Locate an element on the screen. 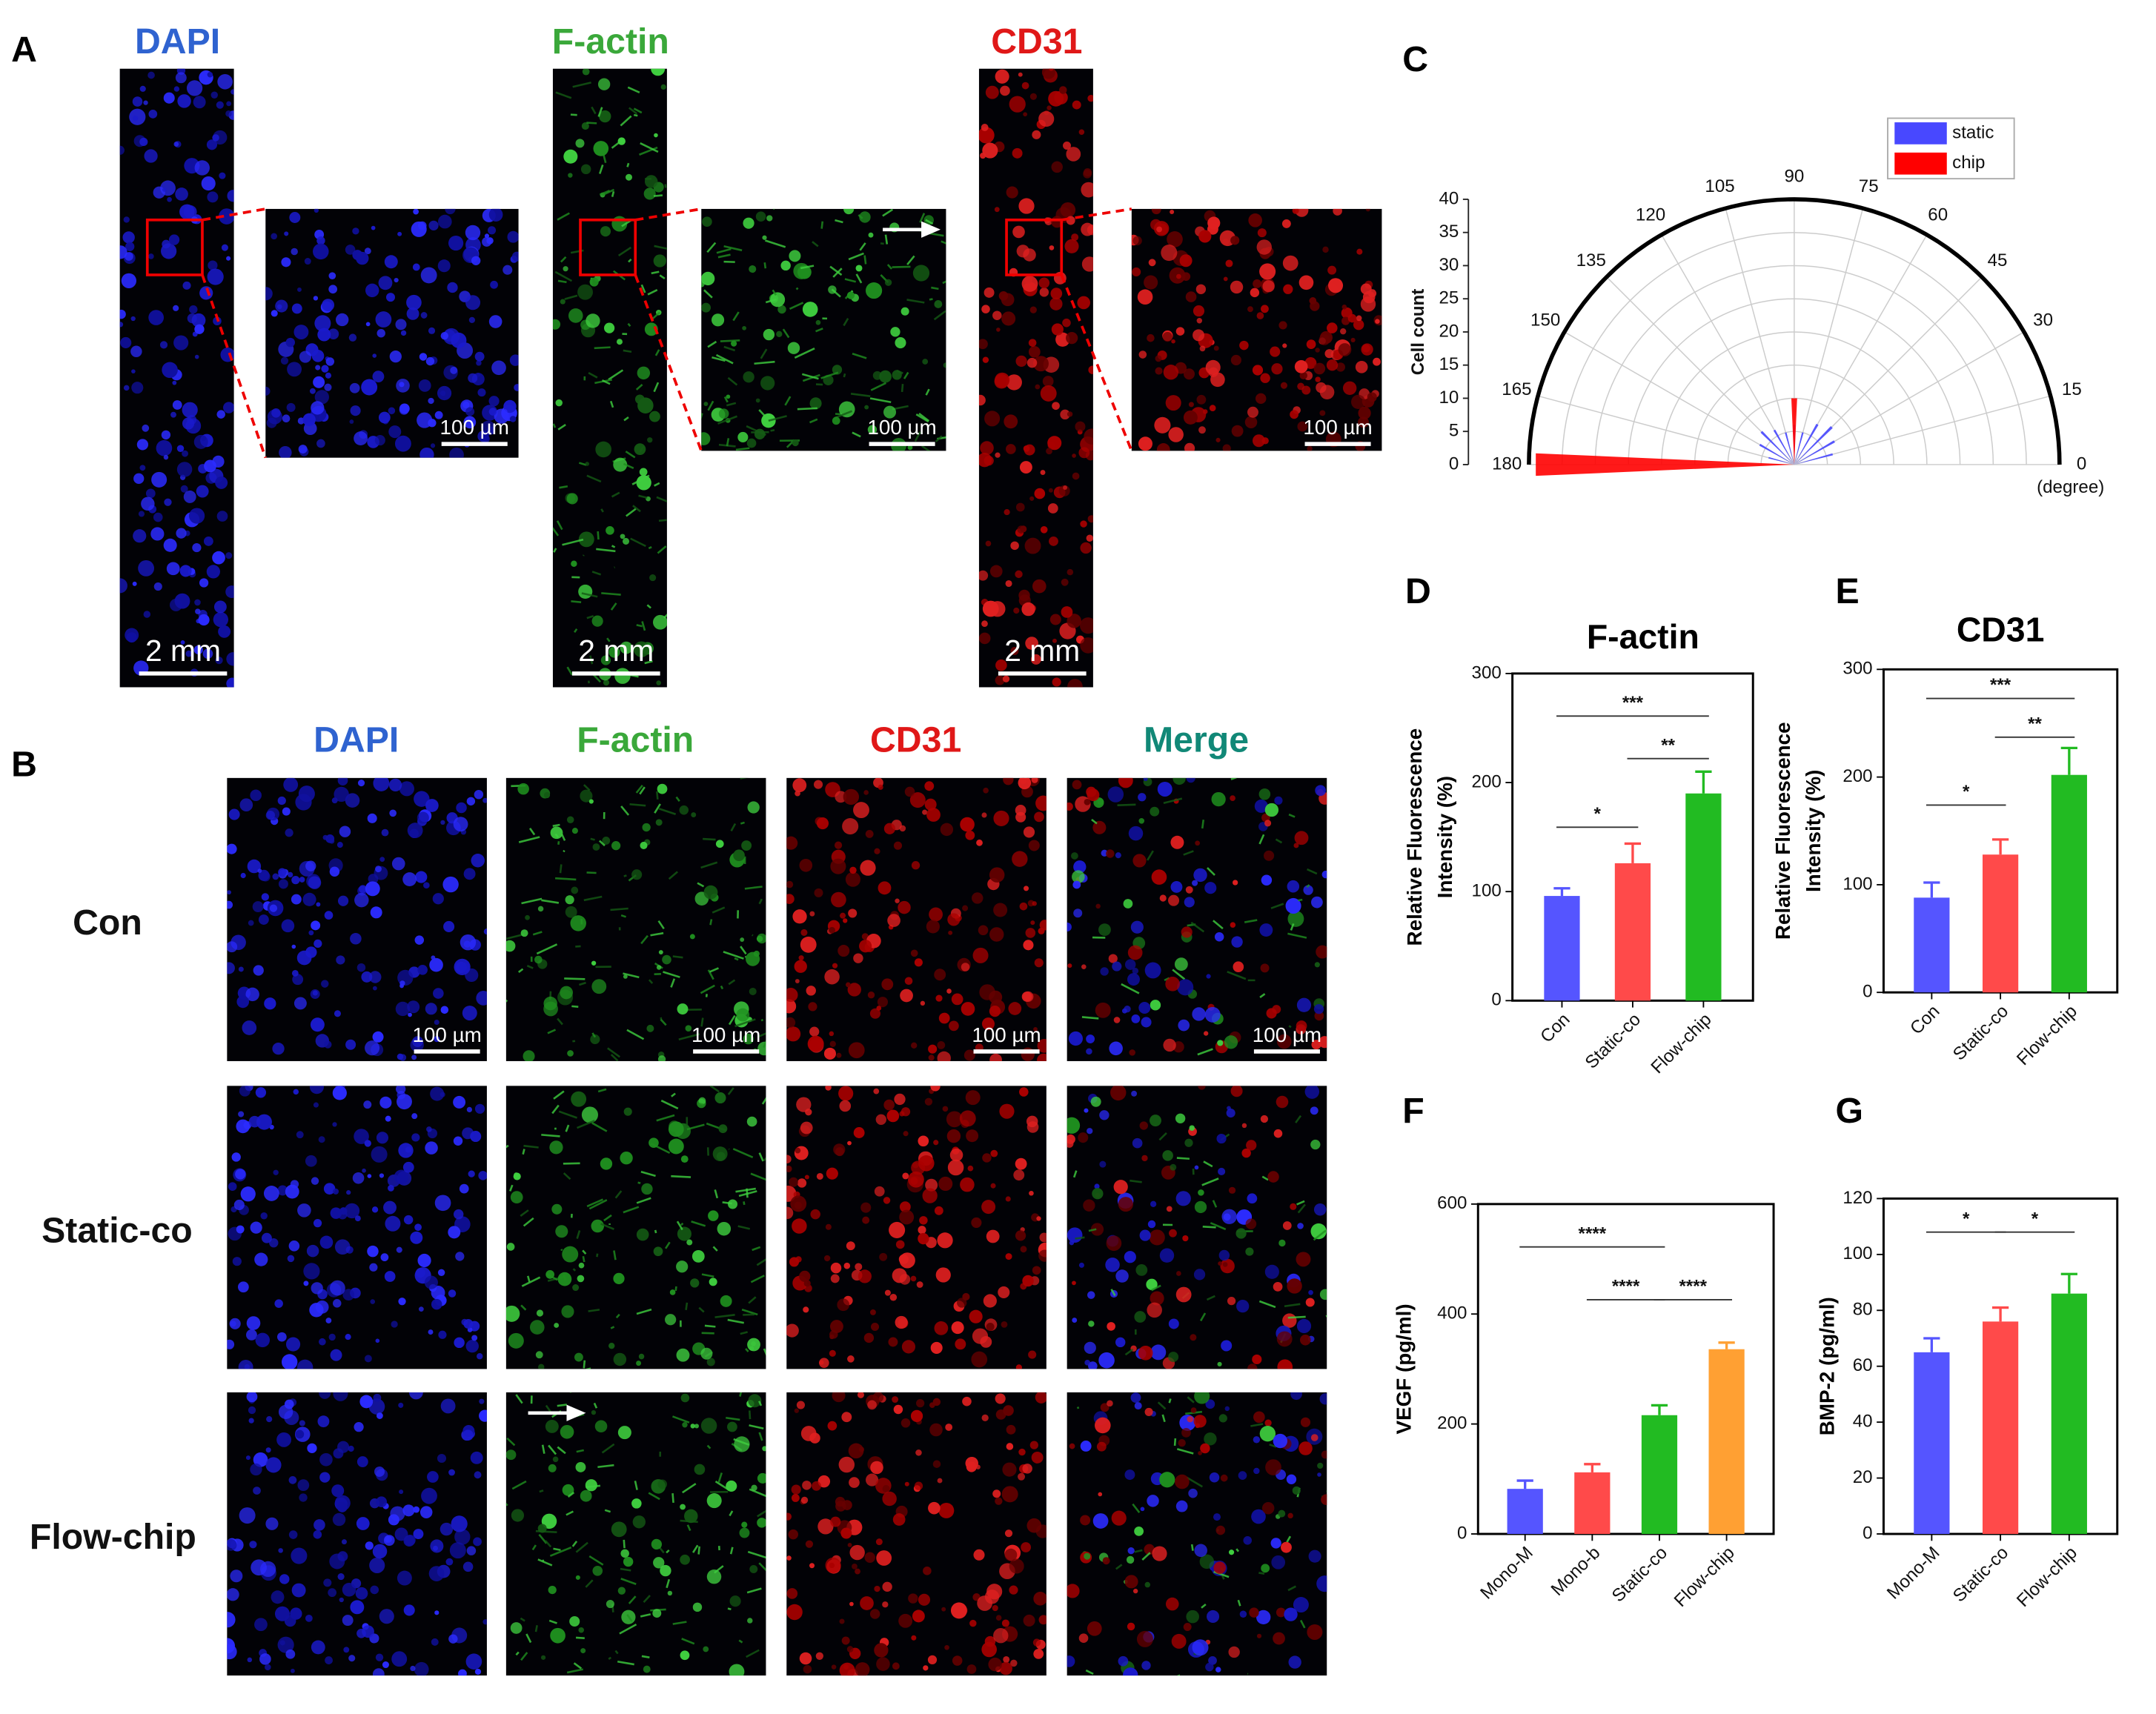 The image size is (2156, 1714). micrograph-texture is located at coordinates (1197, 1227).